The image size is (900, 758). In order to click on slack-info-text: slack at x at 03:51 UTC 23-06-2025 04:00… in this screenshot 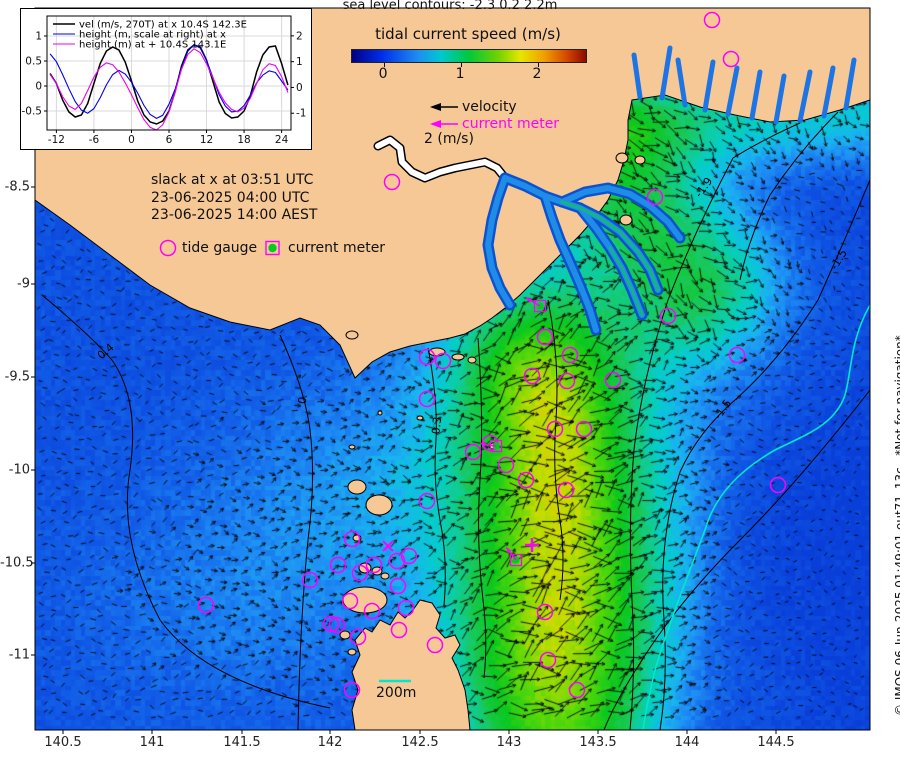, I will do `click(234, 198)`.